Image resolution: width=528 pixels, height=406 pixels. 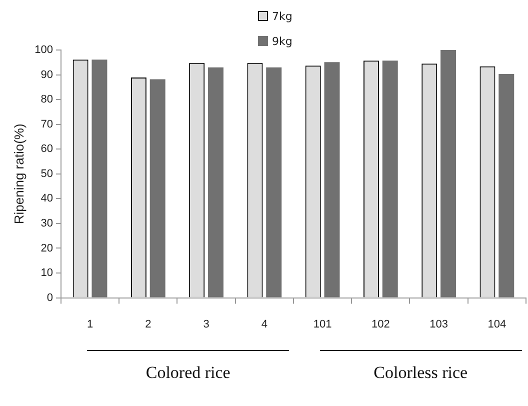 I want to click on x-tick-label: 1, so click(x=90, y=324).